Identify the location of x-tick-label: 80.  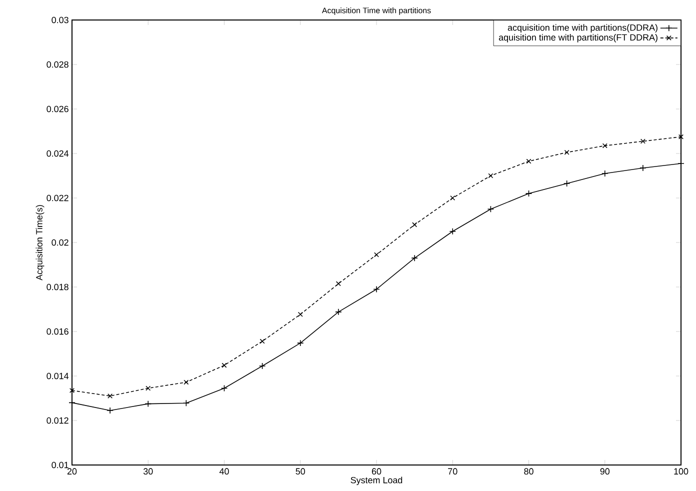
(529, 471).